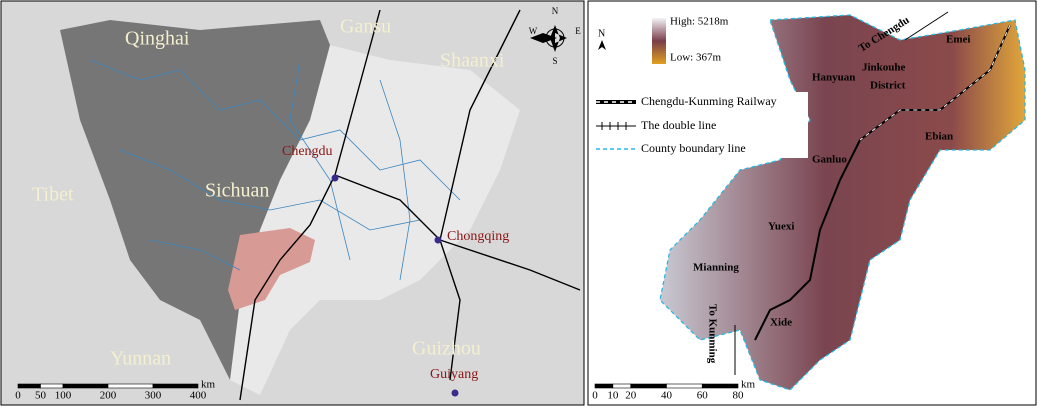 The height and width of the screenshot is (408, 1038). What do you see at coordinates (888, 86) in the screenshot?
I see `place-label: District` at bounding box center [888, 86].